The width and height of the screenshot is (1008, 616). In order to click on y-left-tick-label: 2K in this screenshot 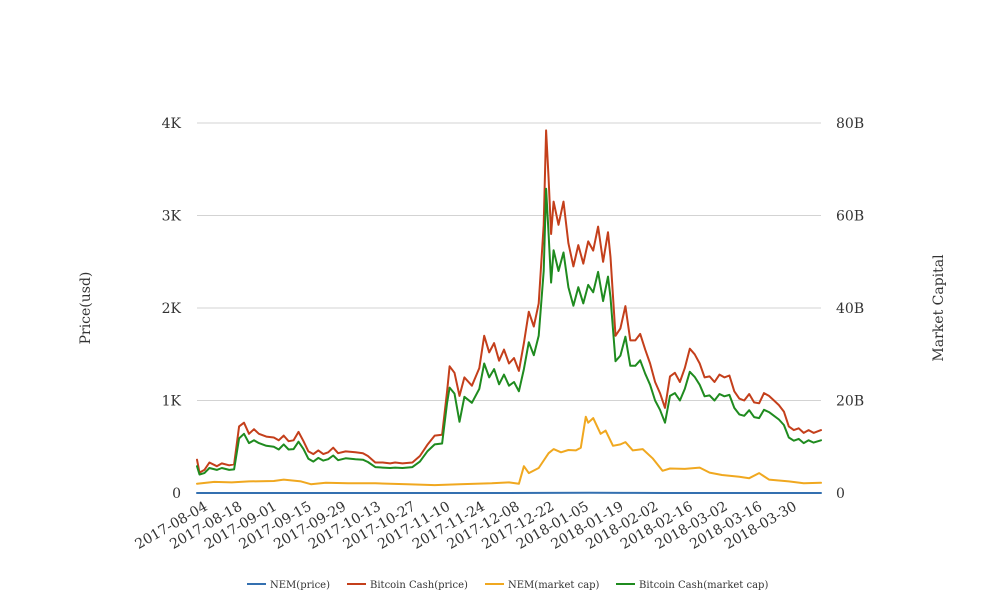, I will do `click(172, 309)`.